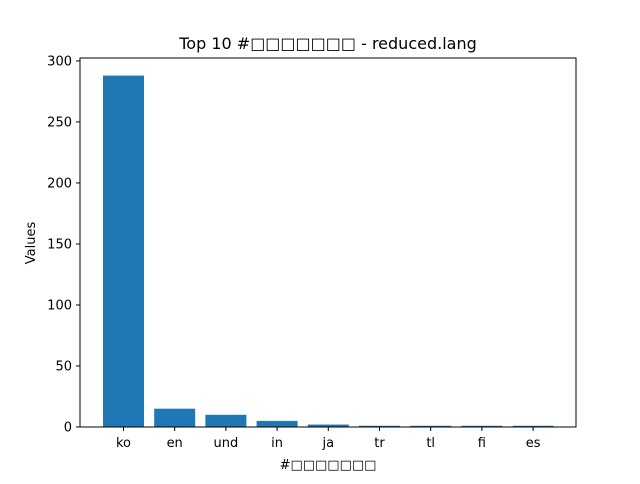 This screenshot has height=484, width=640. What do you see at coordinates (379, 443) in the screenshot?
I see `x-tick-label-tr: tr` at bounding box center [379, 443].